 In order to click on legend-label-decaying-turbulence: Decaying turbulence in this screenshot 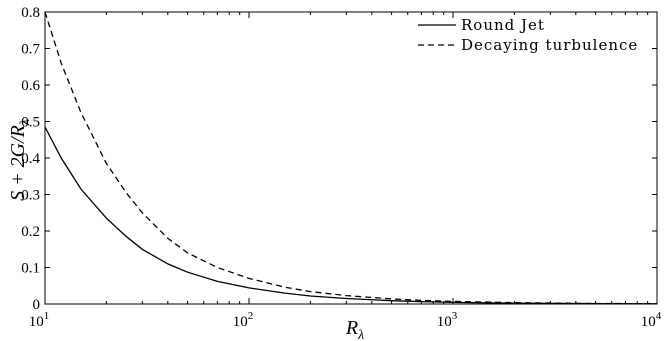, I will do `click(549, 45)`.